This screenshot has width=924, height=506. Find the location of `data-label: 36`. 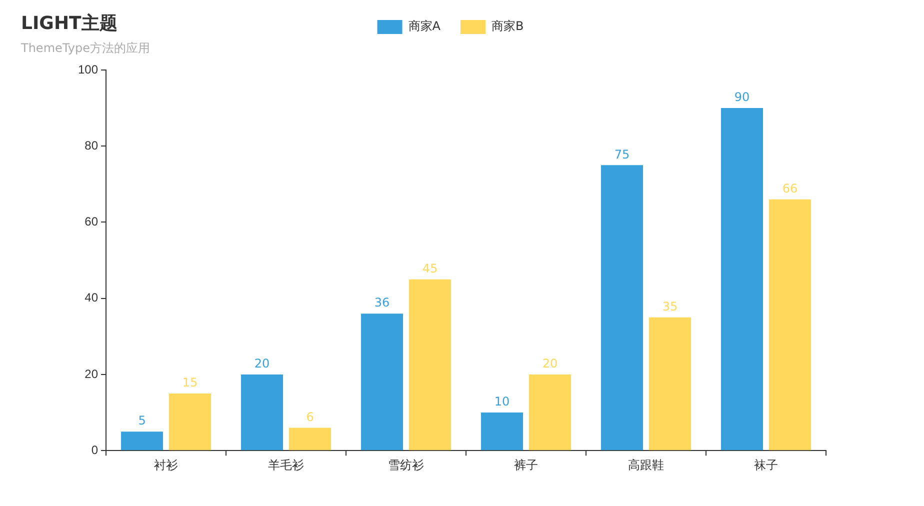

data-label: 36 is located at coordinates (382, 303).